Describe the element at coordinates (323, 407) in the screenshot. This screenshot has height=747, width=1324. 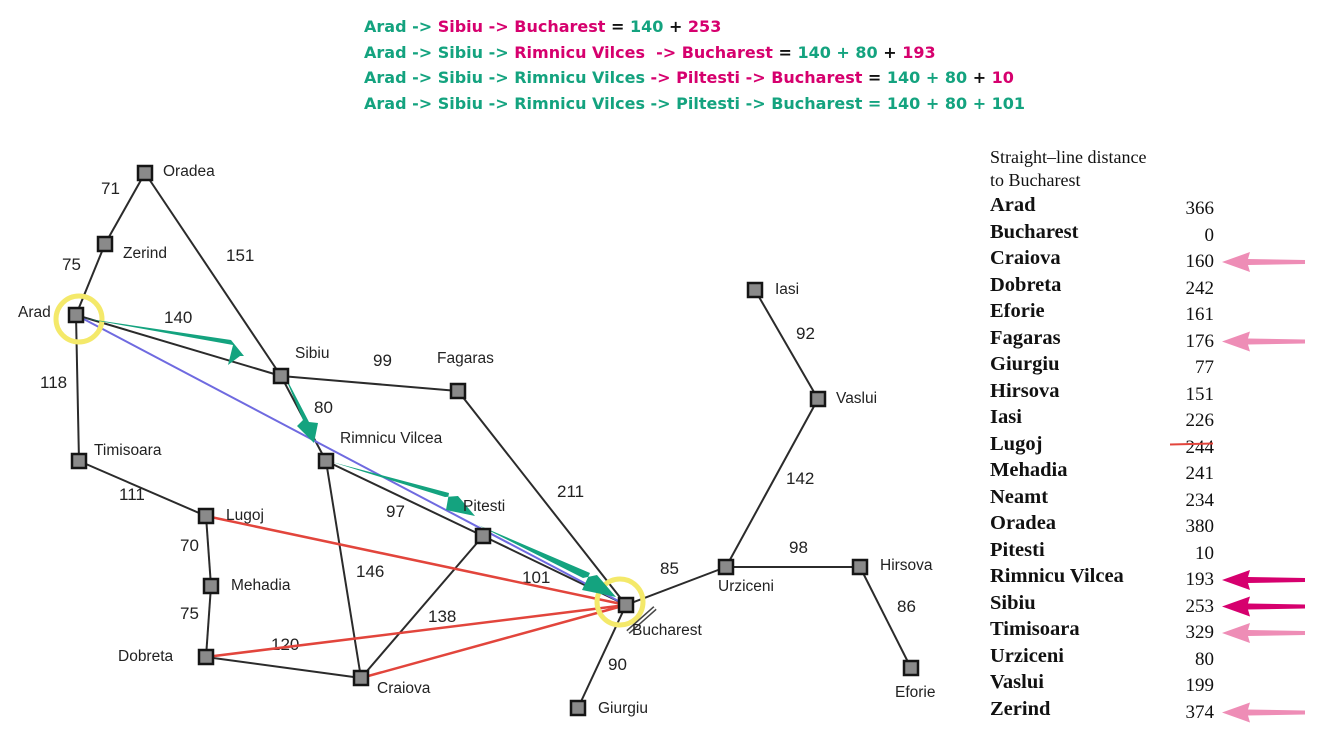
I see `road-distance-label: 80` at that location.